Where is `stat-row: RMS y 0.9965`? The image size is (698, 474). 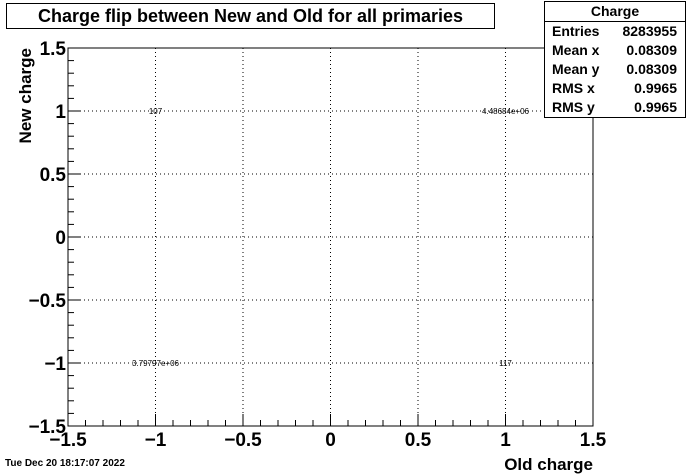
stat-row: RMS y 0.9965 is located at coordinates (615, 107).